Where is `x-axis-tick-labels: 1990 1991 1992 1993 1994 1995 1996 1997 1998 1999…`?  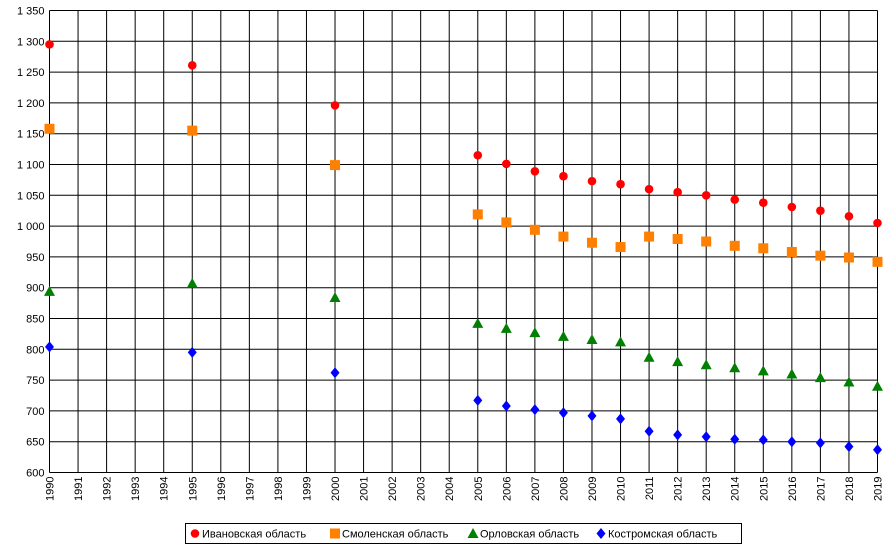 x-axis-tick-labels: 1990 1991 1992 1993 1994 1995 1996 1997 1998 1999… is located at coordinates (465, 489).